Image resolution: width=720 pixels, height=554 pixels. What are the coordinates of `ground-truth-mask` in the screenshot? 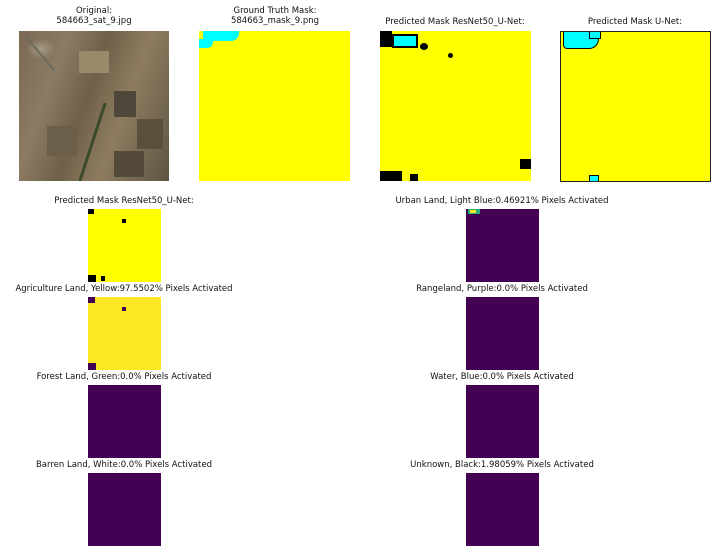 It's located at (274, 106).